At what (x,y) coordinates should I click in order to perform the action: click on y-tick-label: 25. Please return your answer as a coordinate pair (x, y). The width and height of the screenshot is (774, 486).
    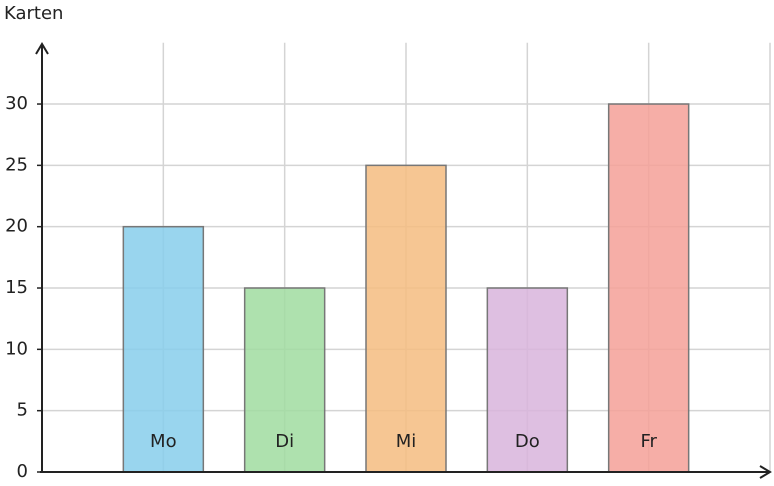
    Looking at the image, I should click on (16, 164).